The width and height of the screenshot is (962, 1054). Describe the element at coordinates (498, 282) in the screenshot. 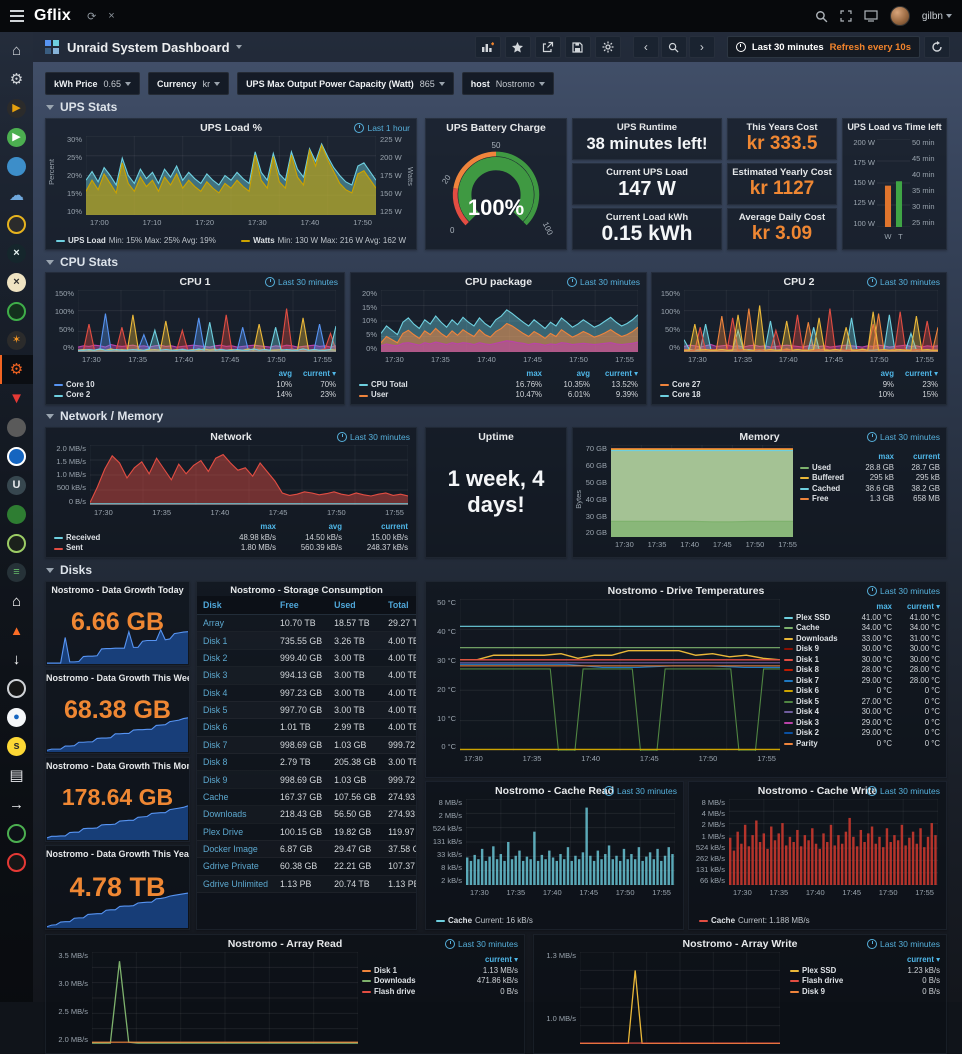

I see `panel-title: CPU package` at that location.